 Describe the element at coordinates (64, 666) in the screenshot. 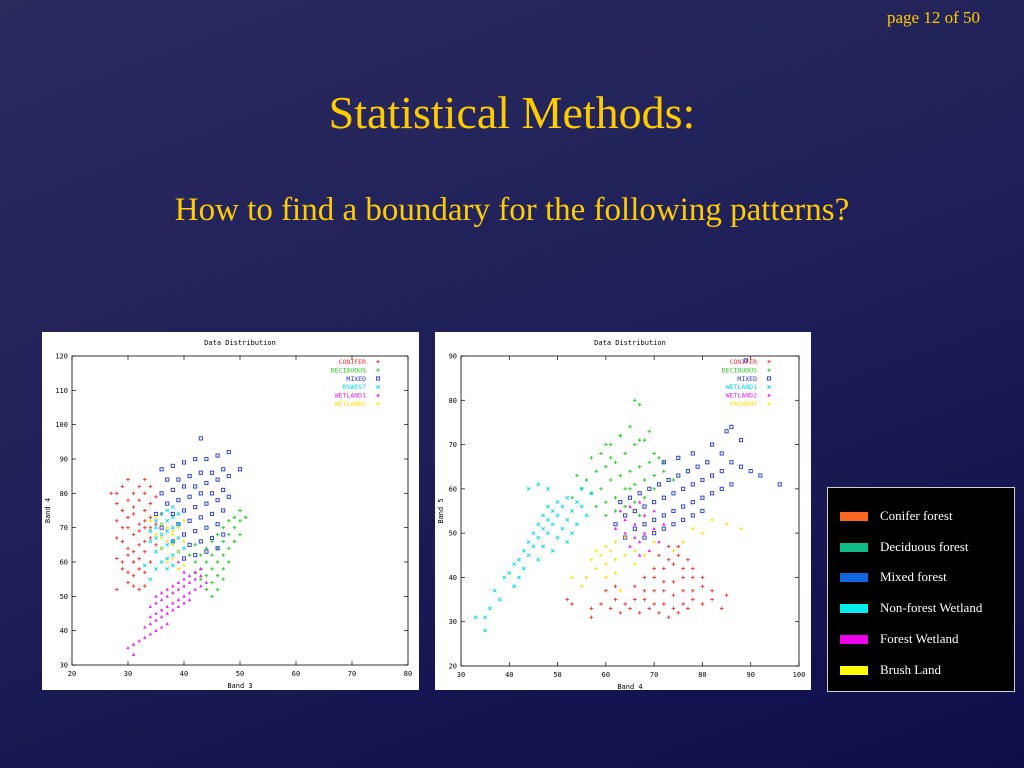

I see `y-tick-label: 30` at that location.